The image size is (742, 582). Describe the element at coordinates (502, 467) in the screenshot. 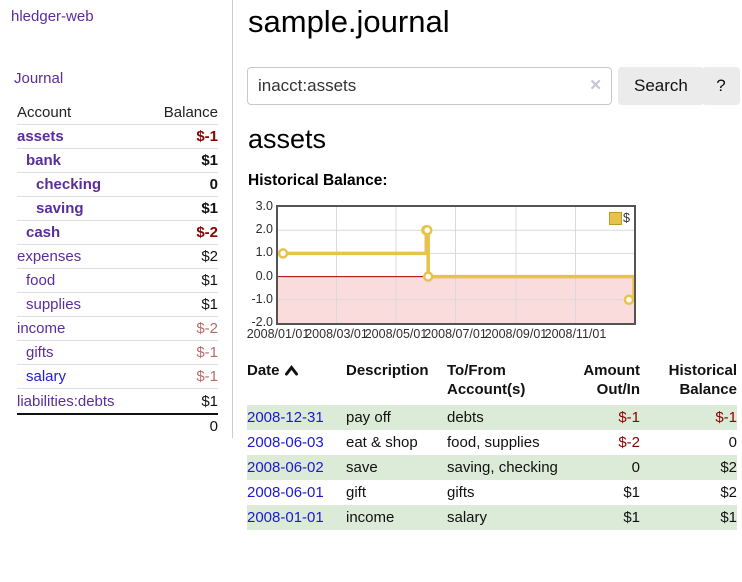

I see `transaction-accounts: saving, checking` at that location.